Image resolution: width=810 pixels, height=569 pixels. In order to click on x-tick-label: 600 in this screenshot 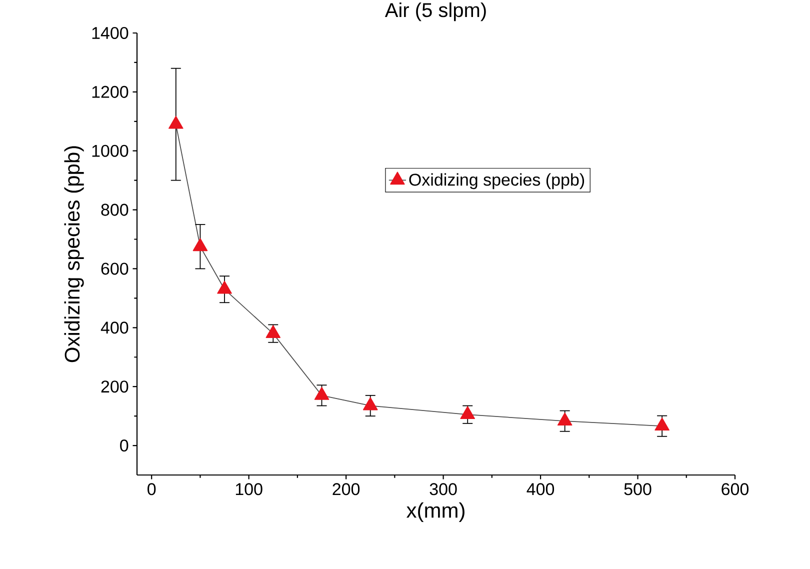, I will do `click(735, 489)`.